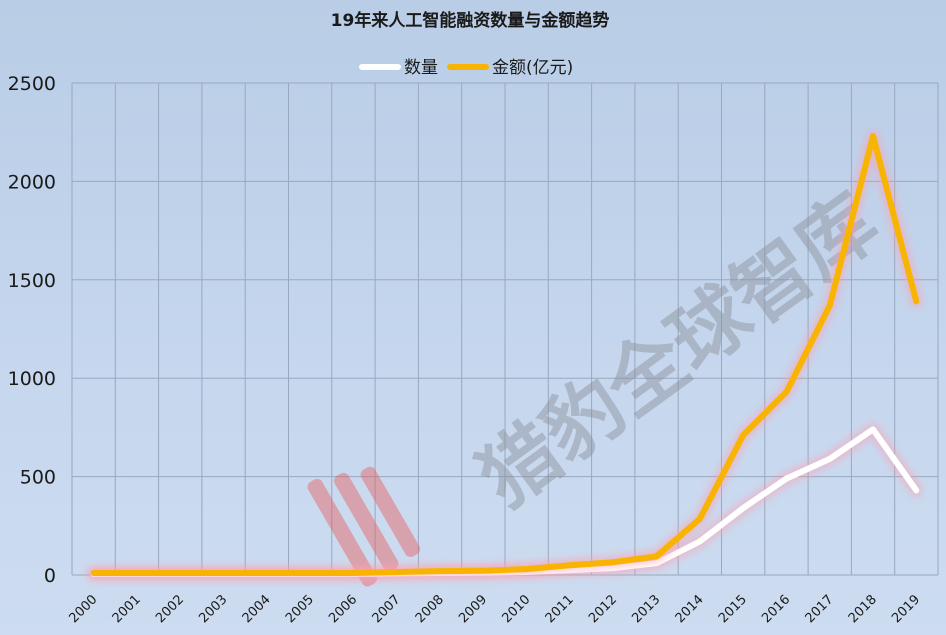 This screenshot has height=635, width=946. Describe the element at coordinates (32, 84) in the screenshot. I see `y-tick-label: 2500` at that location.